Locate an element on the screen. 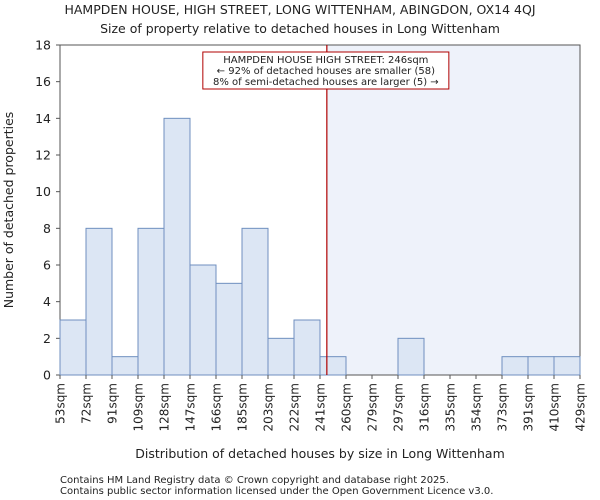  y-tick-label: 12 is located at coordinates (43, 155).